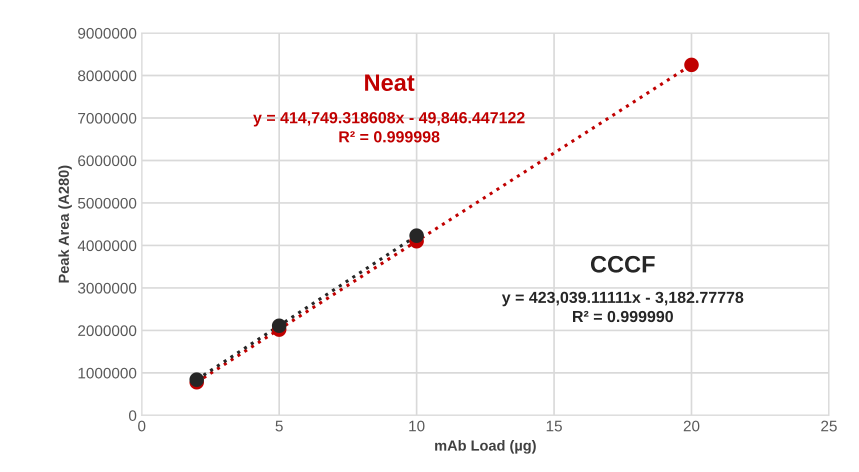  I want to click on y-tick-label: 1000000, so click(107, 373).